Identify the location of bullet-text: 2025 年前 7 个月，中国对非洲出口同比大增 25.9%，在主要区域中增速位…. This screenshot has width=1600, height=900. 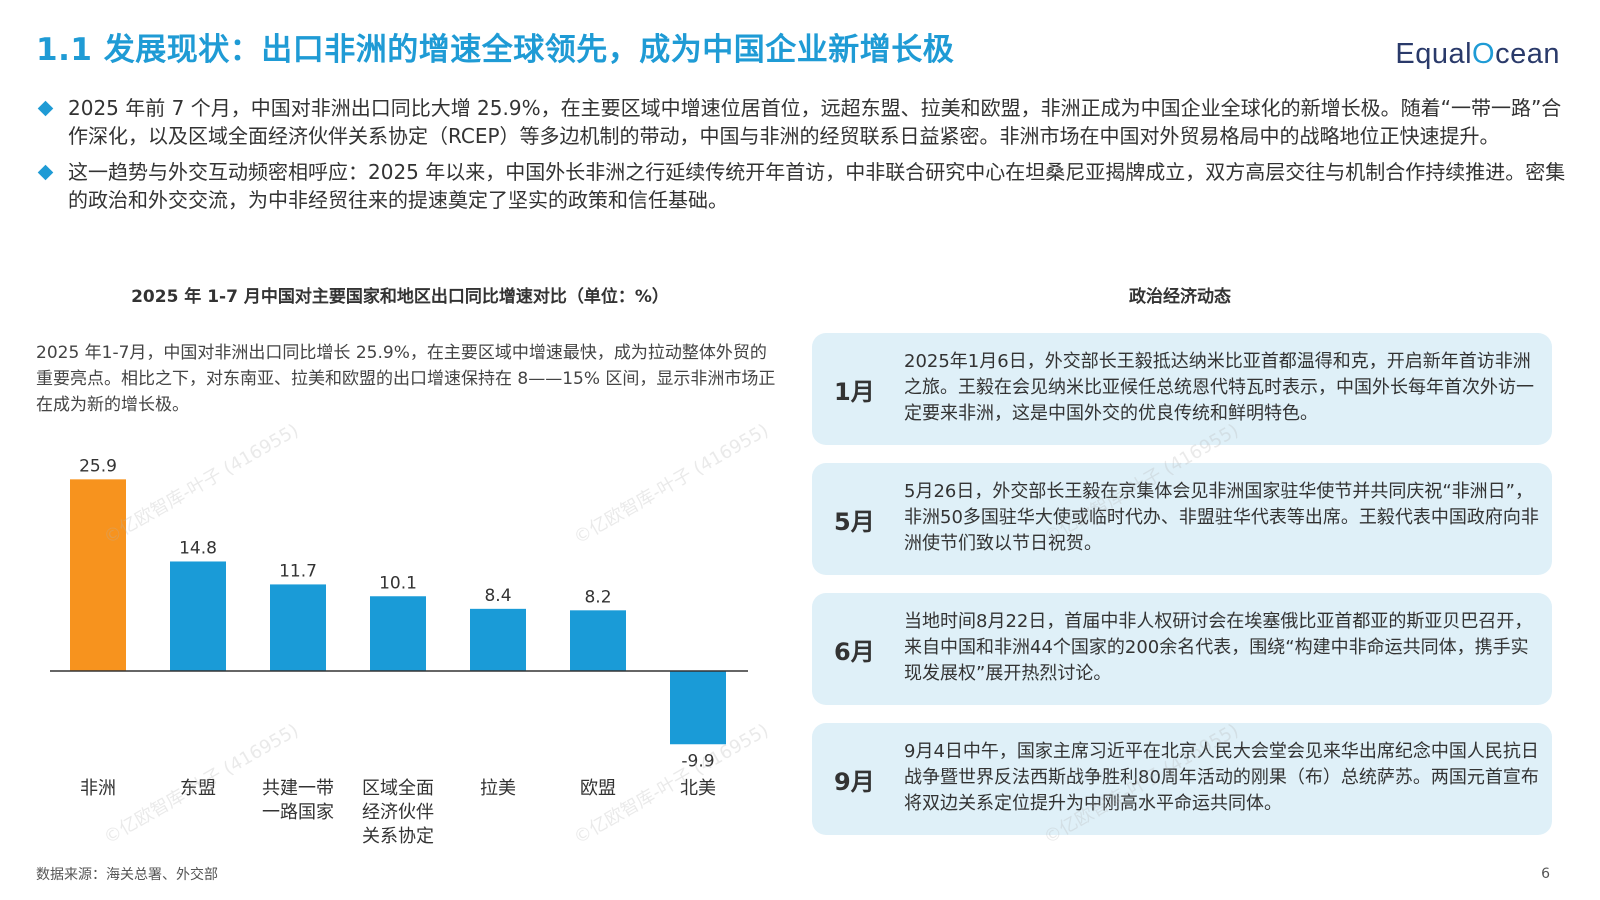
(815, 122).